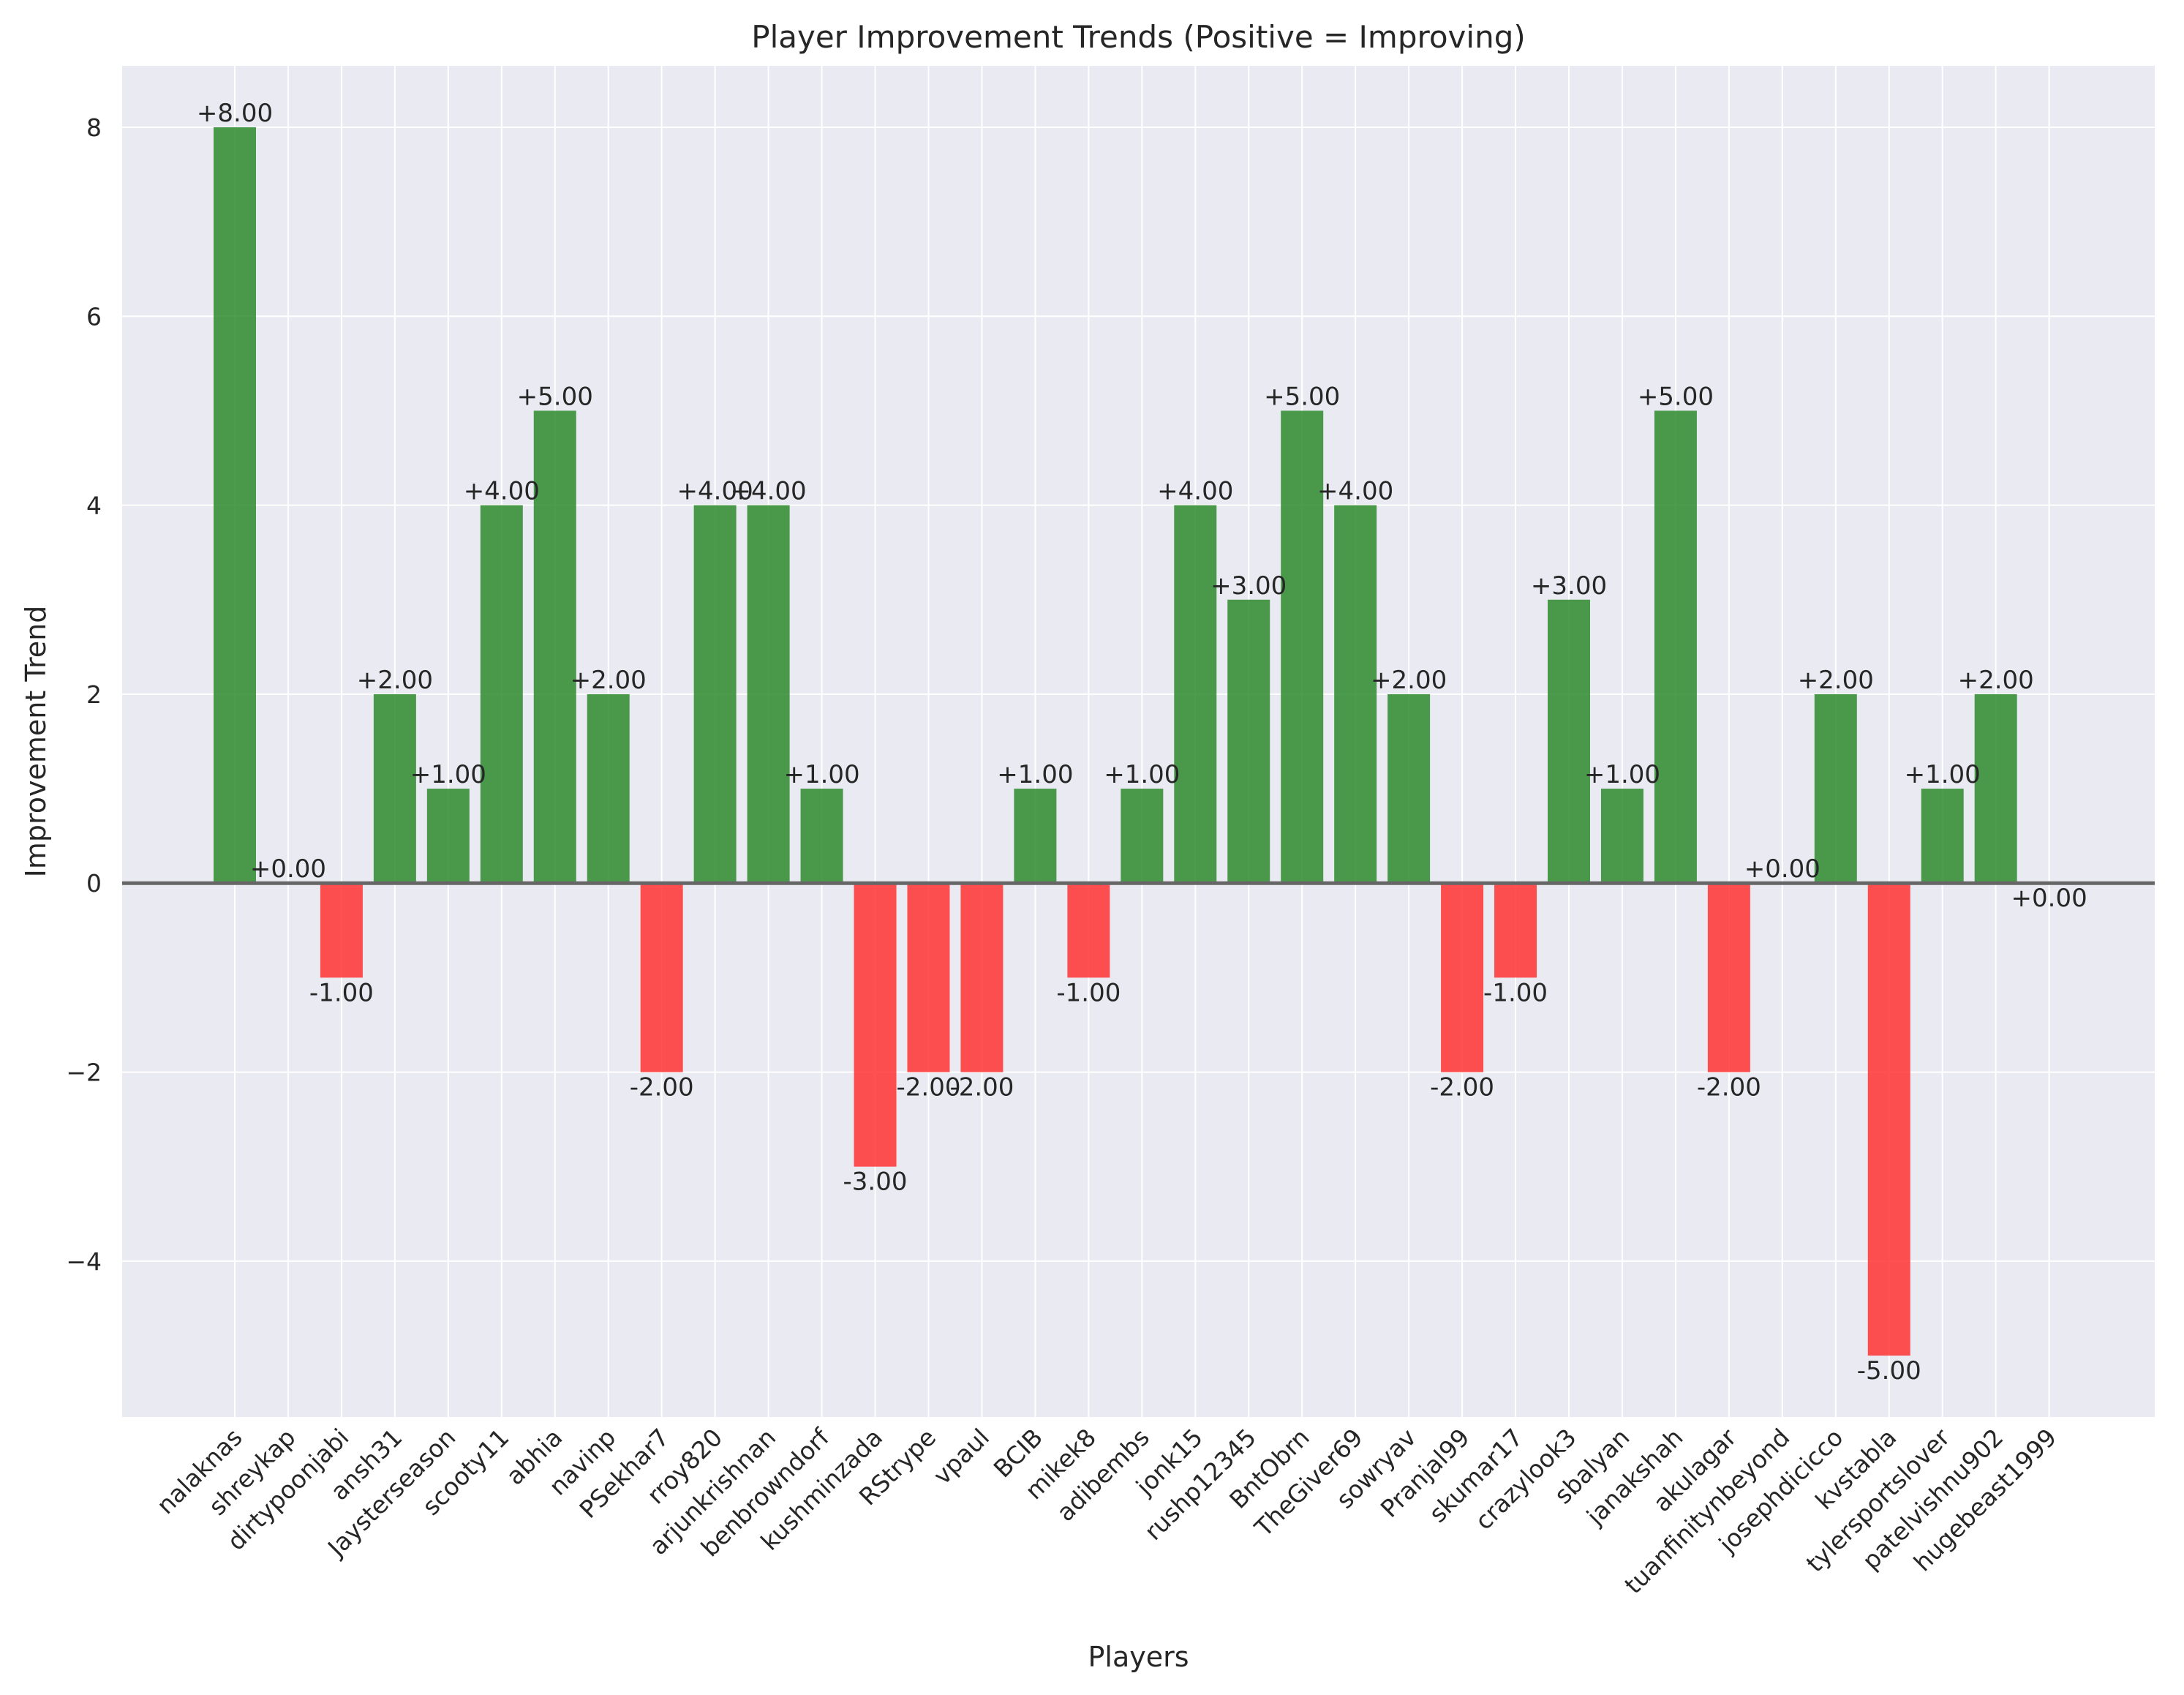  Describe the element at coordinates (84, 694) in the screenshot. I see `y-axis-ticks: −4 −2 0 2 4 6 8` at that location.